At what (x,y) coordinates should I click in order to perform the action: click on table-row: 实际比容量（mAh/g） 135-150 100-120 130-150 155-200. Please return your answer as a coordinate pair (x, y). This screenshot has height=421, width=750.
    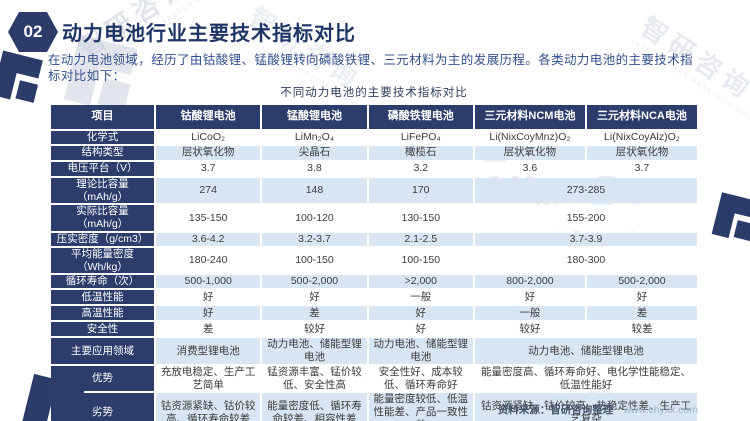
    Looking at the image, I should click on (374, 218).